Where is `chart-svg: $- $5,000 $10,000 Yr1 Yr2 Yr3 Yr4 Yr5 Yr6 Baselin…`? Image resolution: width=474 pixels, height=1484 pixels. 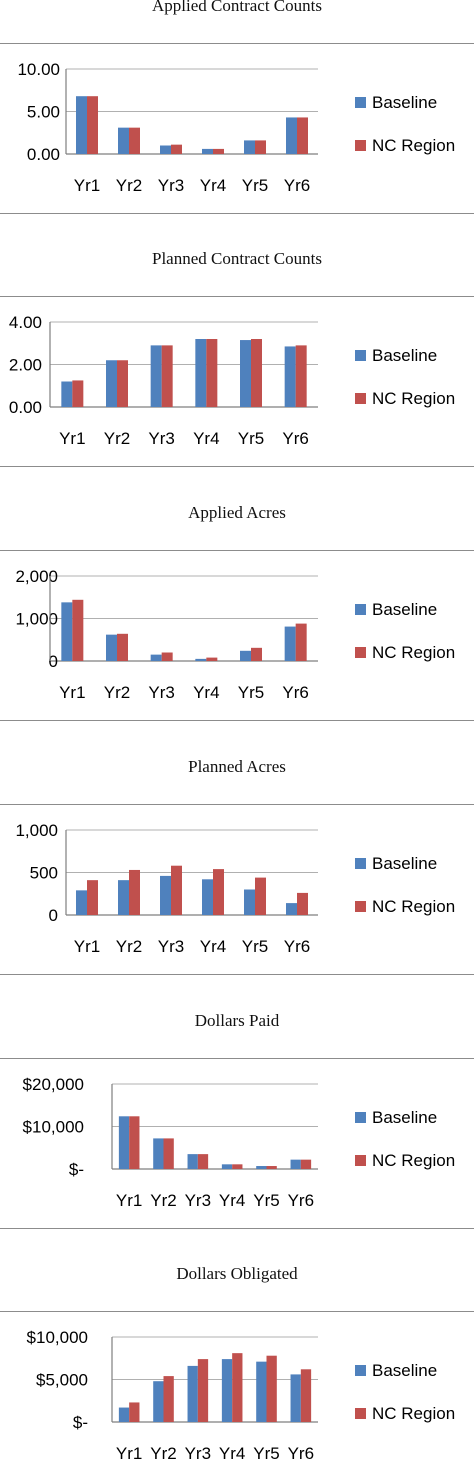
chart-svg: $- $5,000 $10,000 Yr1 Yr2 Yr3 Yr4 Yr5 Yr6 Baselin… is located at coordinates (241, 1395).